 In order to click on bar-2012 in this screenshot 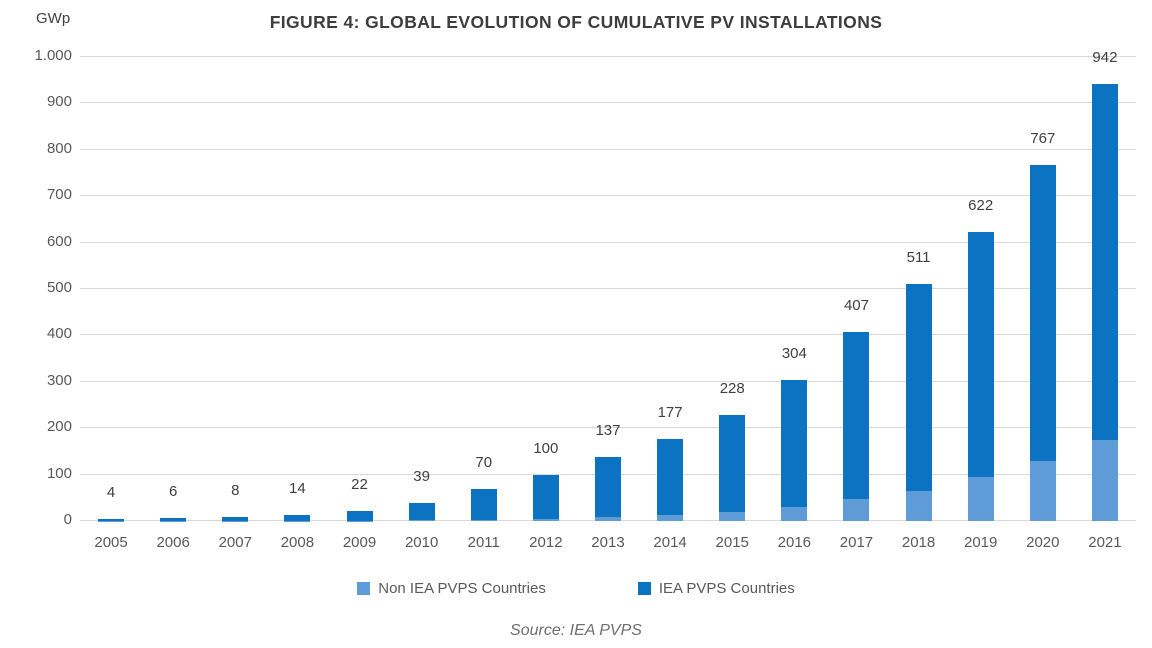, I will do `click(545, 497)`.